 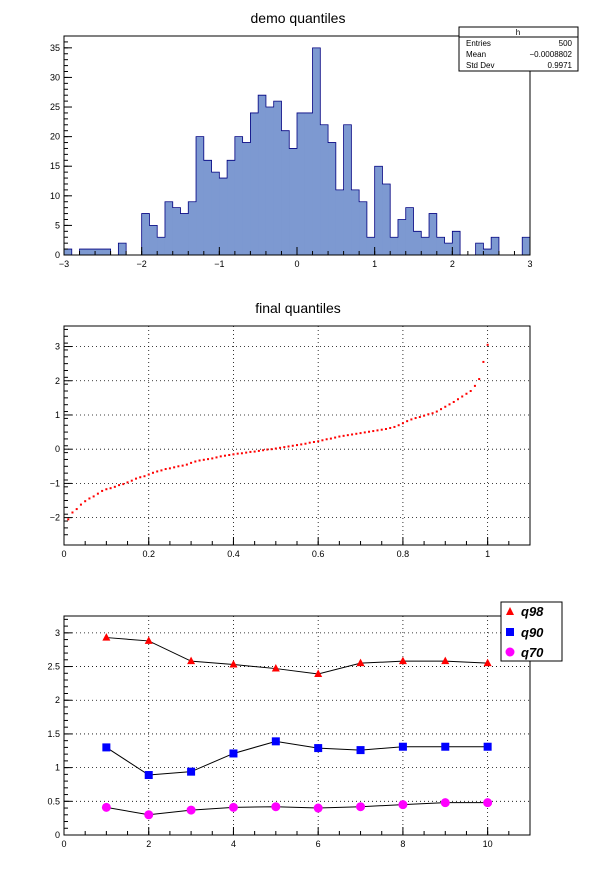 I want to click on y-tick-label: 3, so click(x=57, y=347).